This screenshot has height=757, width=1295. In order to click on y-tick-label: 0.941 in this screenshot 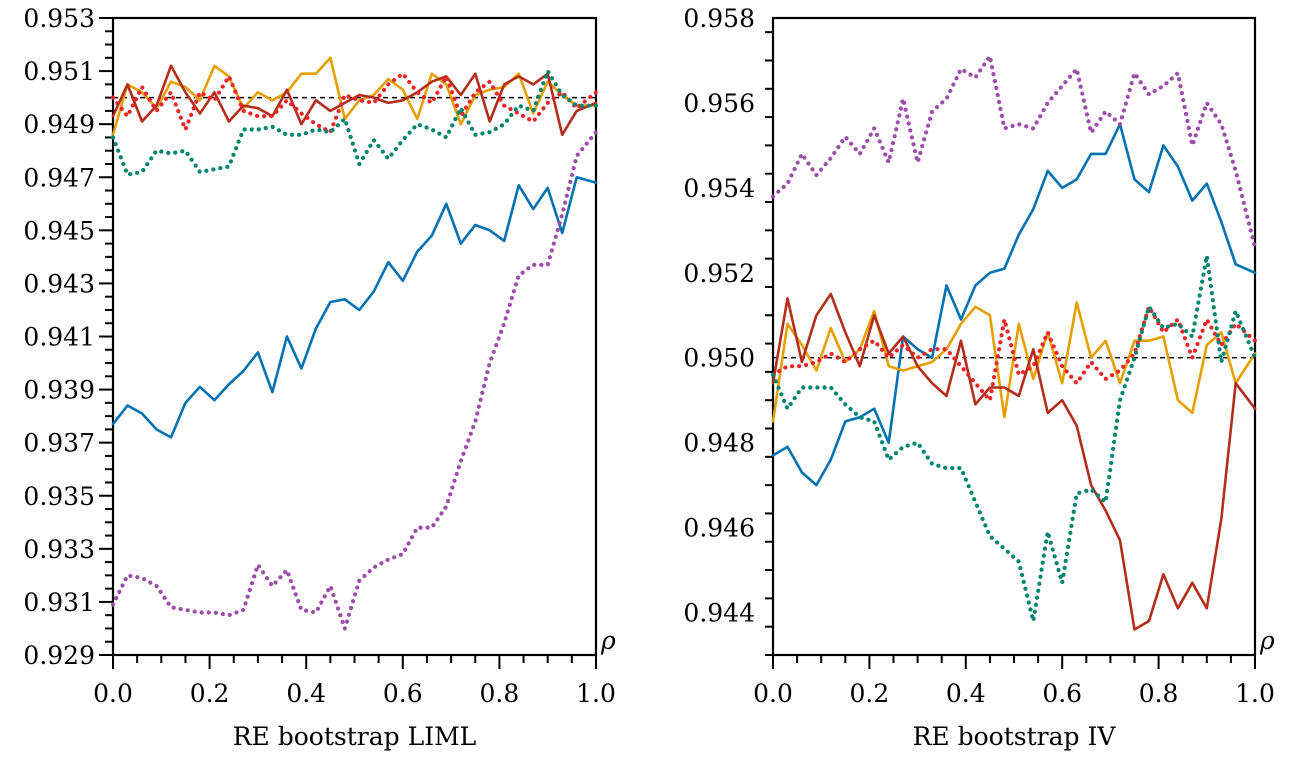, I will do `click(59, 337)`.